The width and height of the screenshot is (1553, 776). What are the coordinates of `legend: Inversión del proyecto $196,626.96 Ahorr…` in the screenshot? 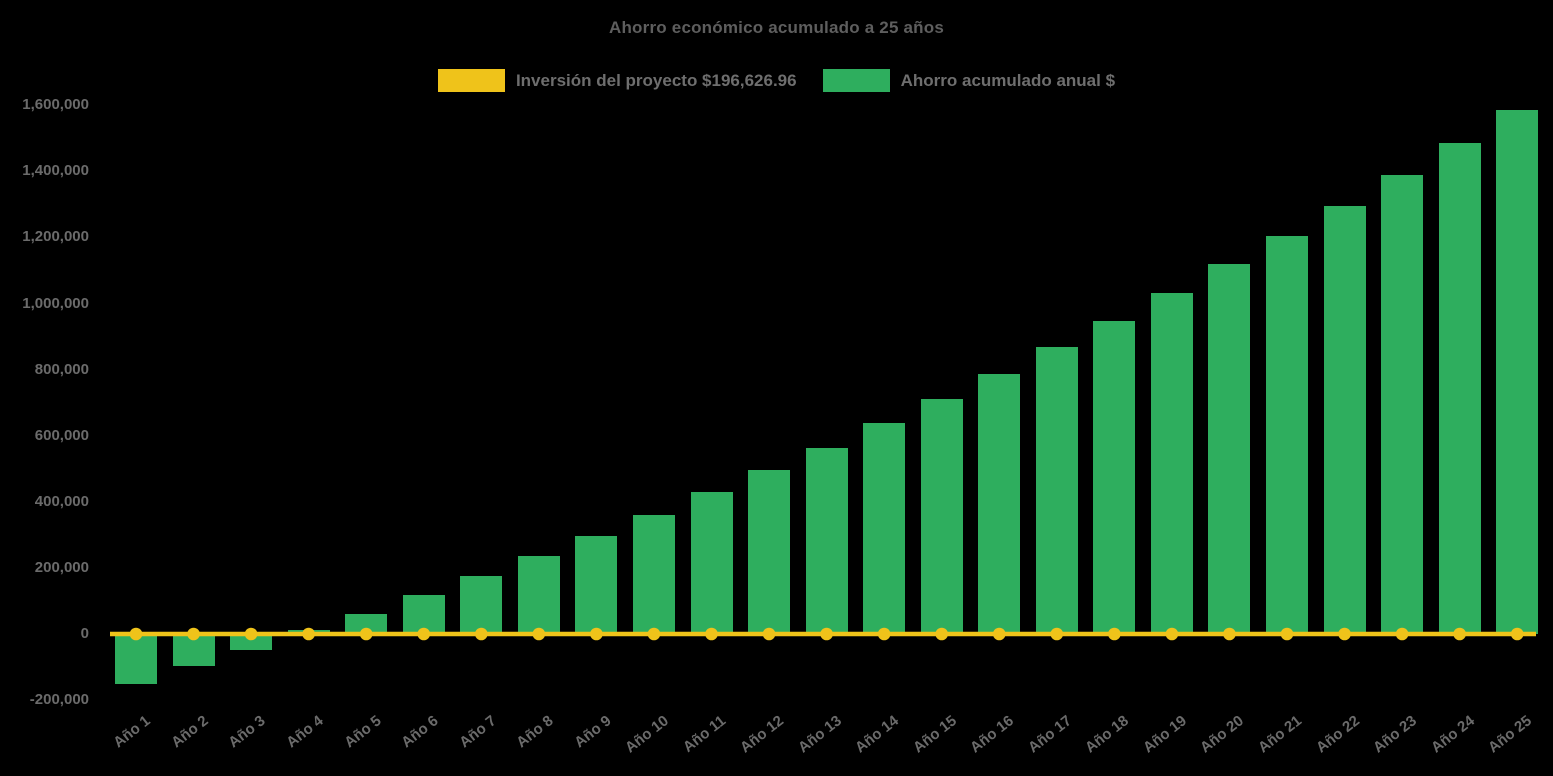 It's located at (776, 80).